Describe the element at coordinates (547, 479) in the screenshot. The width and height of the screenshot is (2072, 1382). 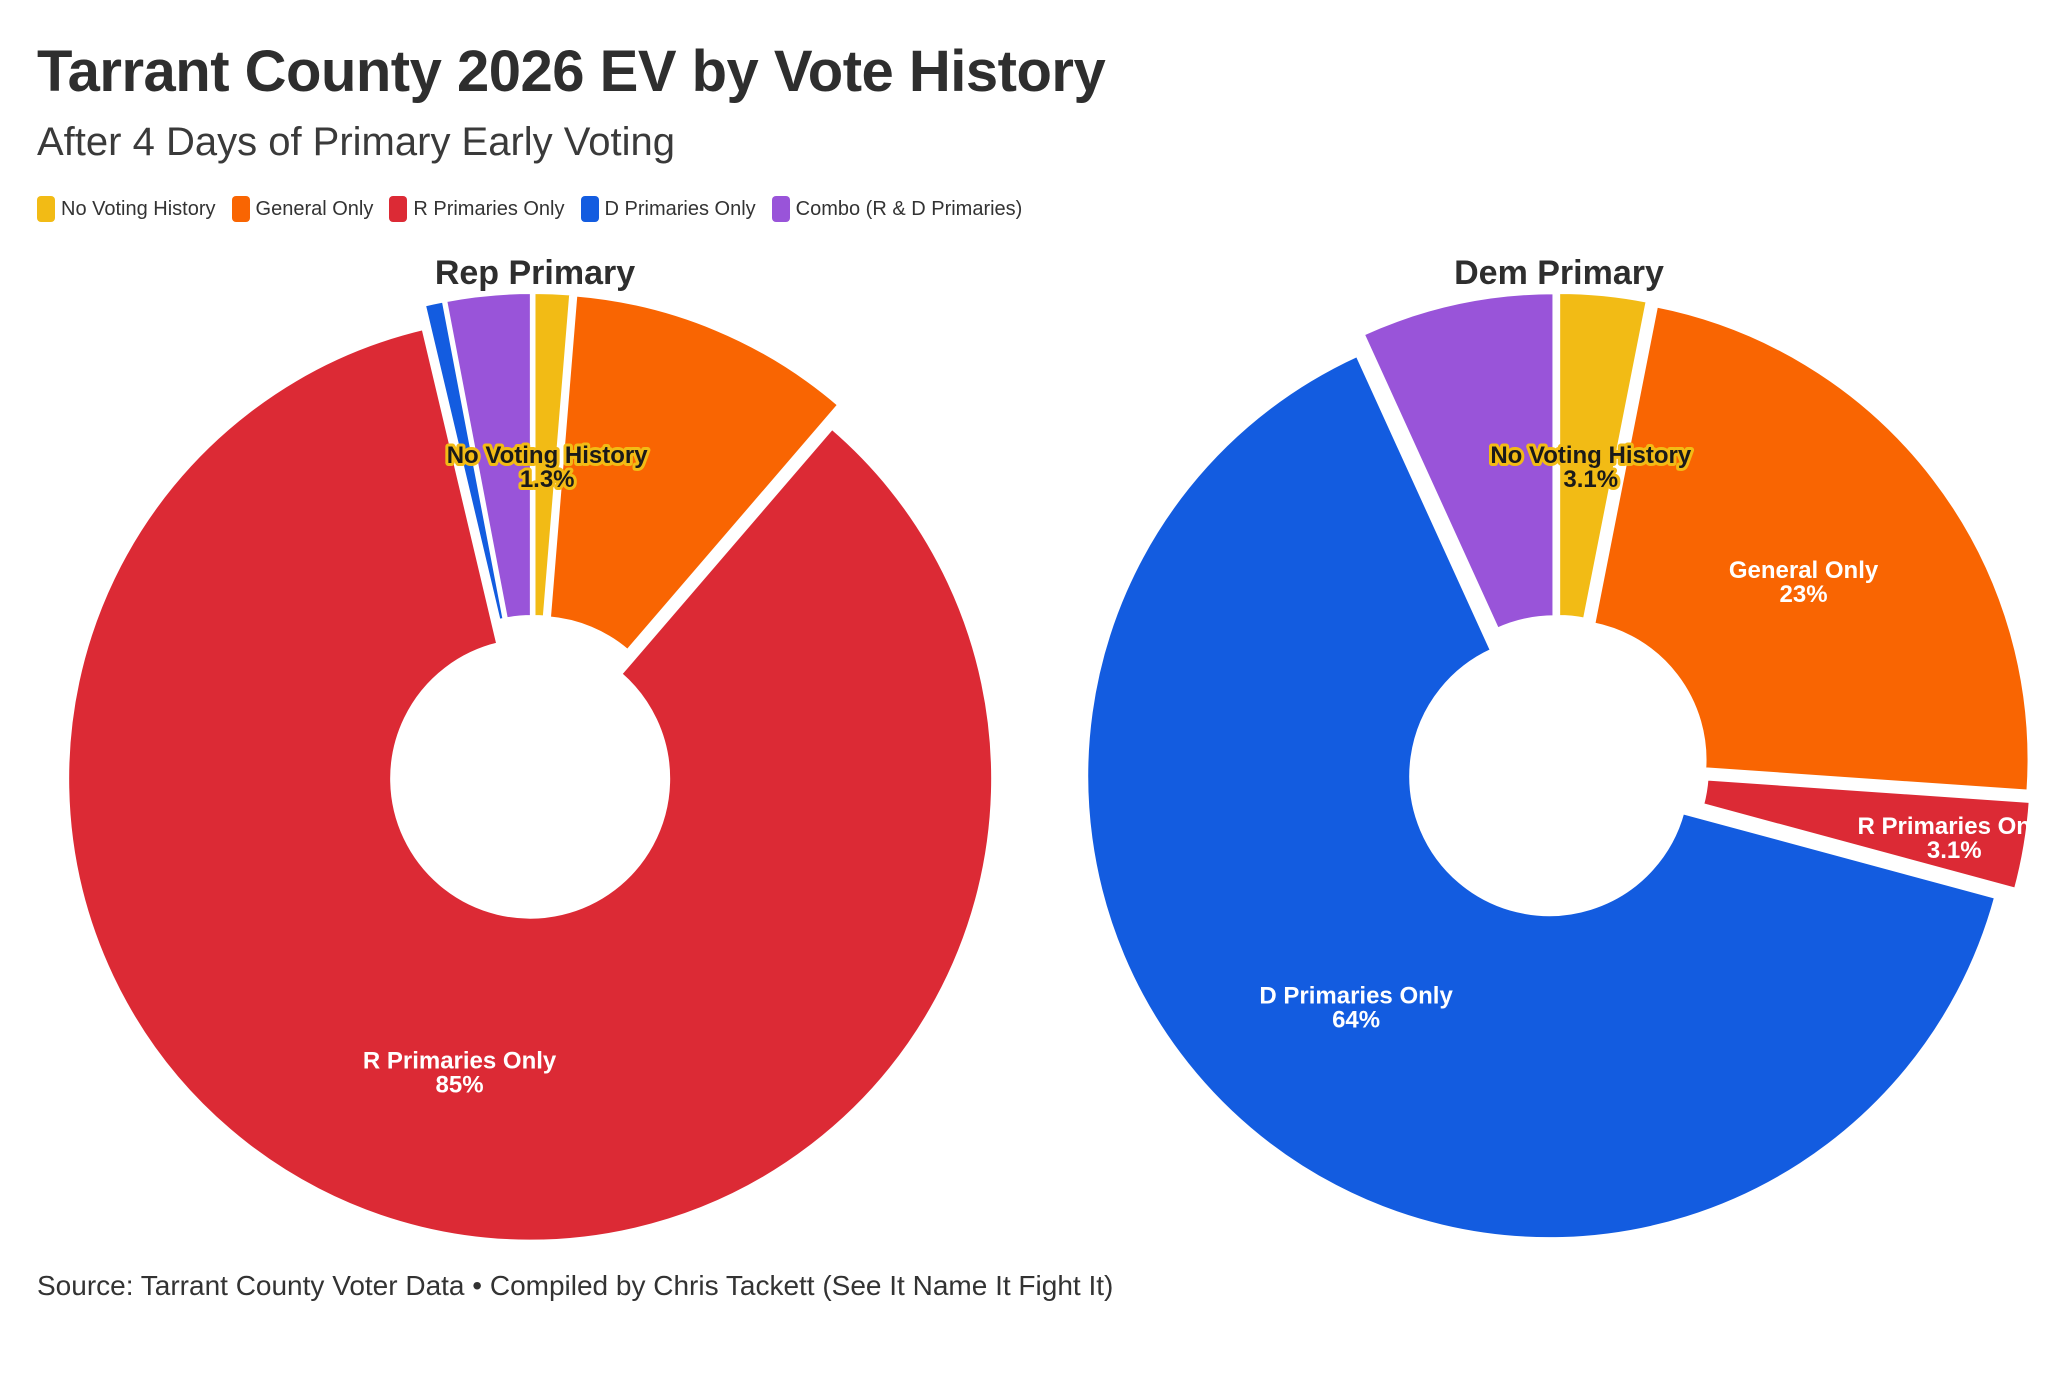
I see `slice-label-value: 1.3%` at that location.